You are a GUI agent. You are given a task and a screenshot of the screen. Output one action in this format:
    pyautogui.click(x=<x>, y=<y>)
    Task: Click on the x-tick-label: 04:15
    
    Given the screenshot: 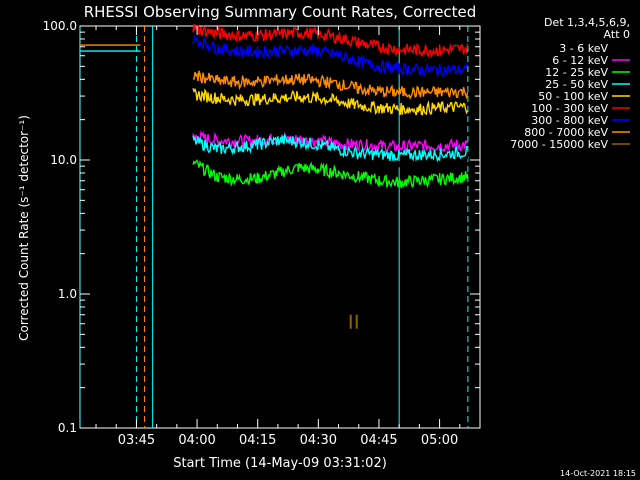 What is the action you would take?
    pyautogui.click(x=257, y=440)
    